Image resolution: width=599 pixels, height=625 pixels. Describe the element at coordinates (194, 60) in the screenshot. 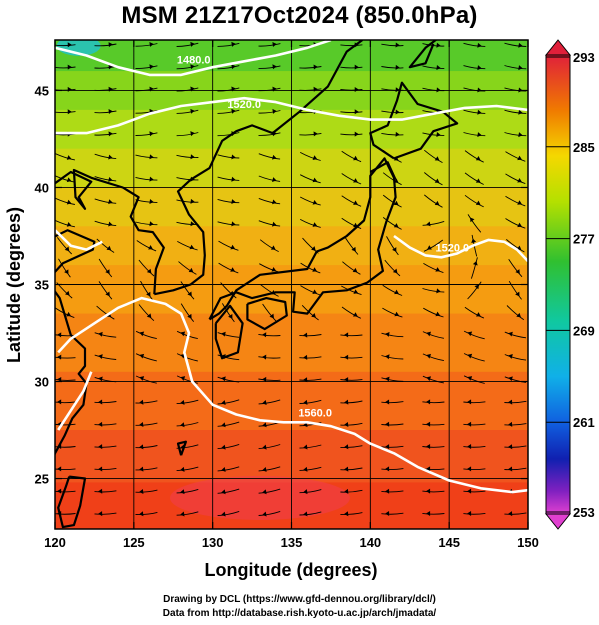

I see `contour-label: 1480.0` at that location.